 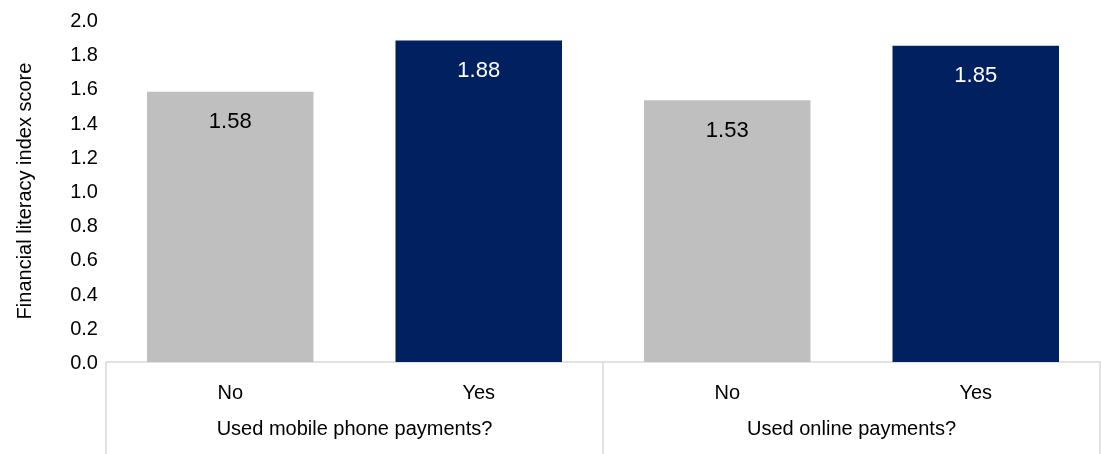 I want to click on y-tick-label: 1.8, so click(x=84, y=54).